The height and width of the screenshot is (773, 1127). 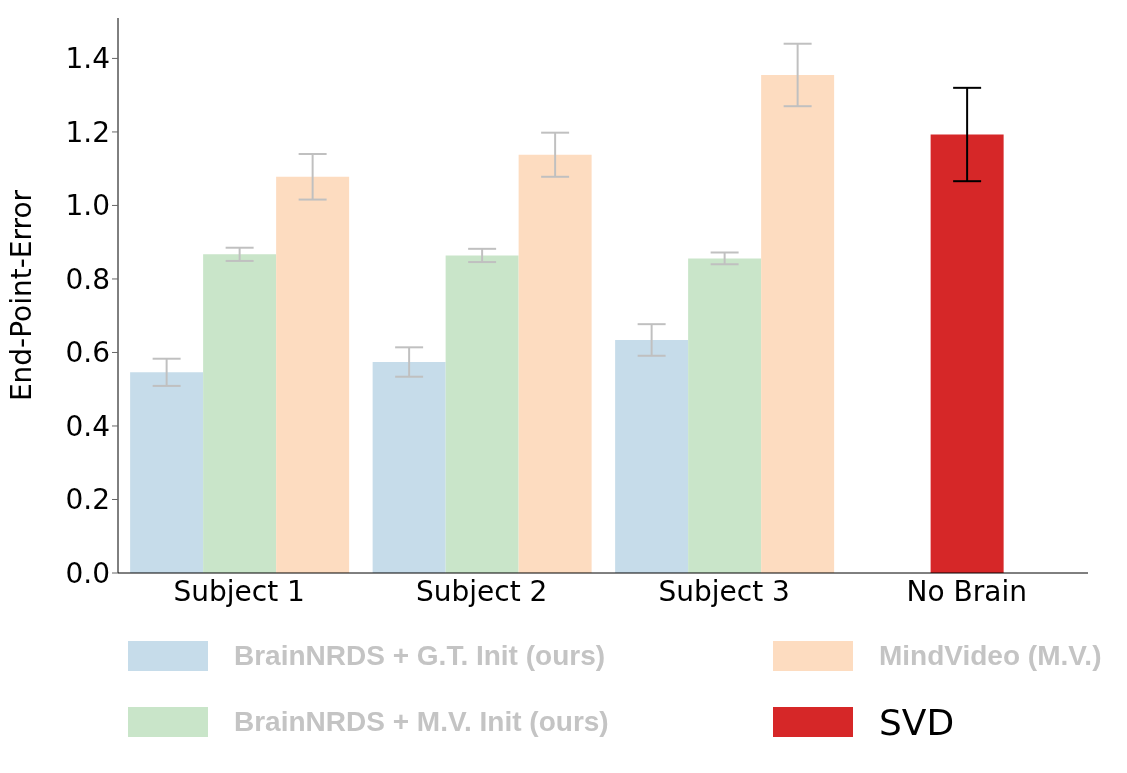 What do you see at coordinates (21, 295) in the screenshot?
I see `y-axis-title: End-Point-Error` at bounding box center [21, 295].